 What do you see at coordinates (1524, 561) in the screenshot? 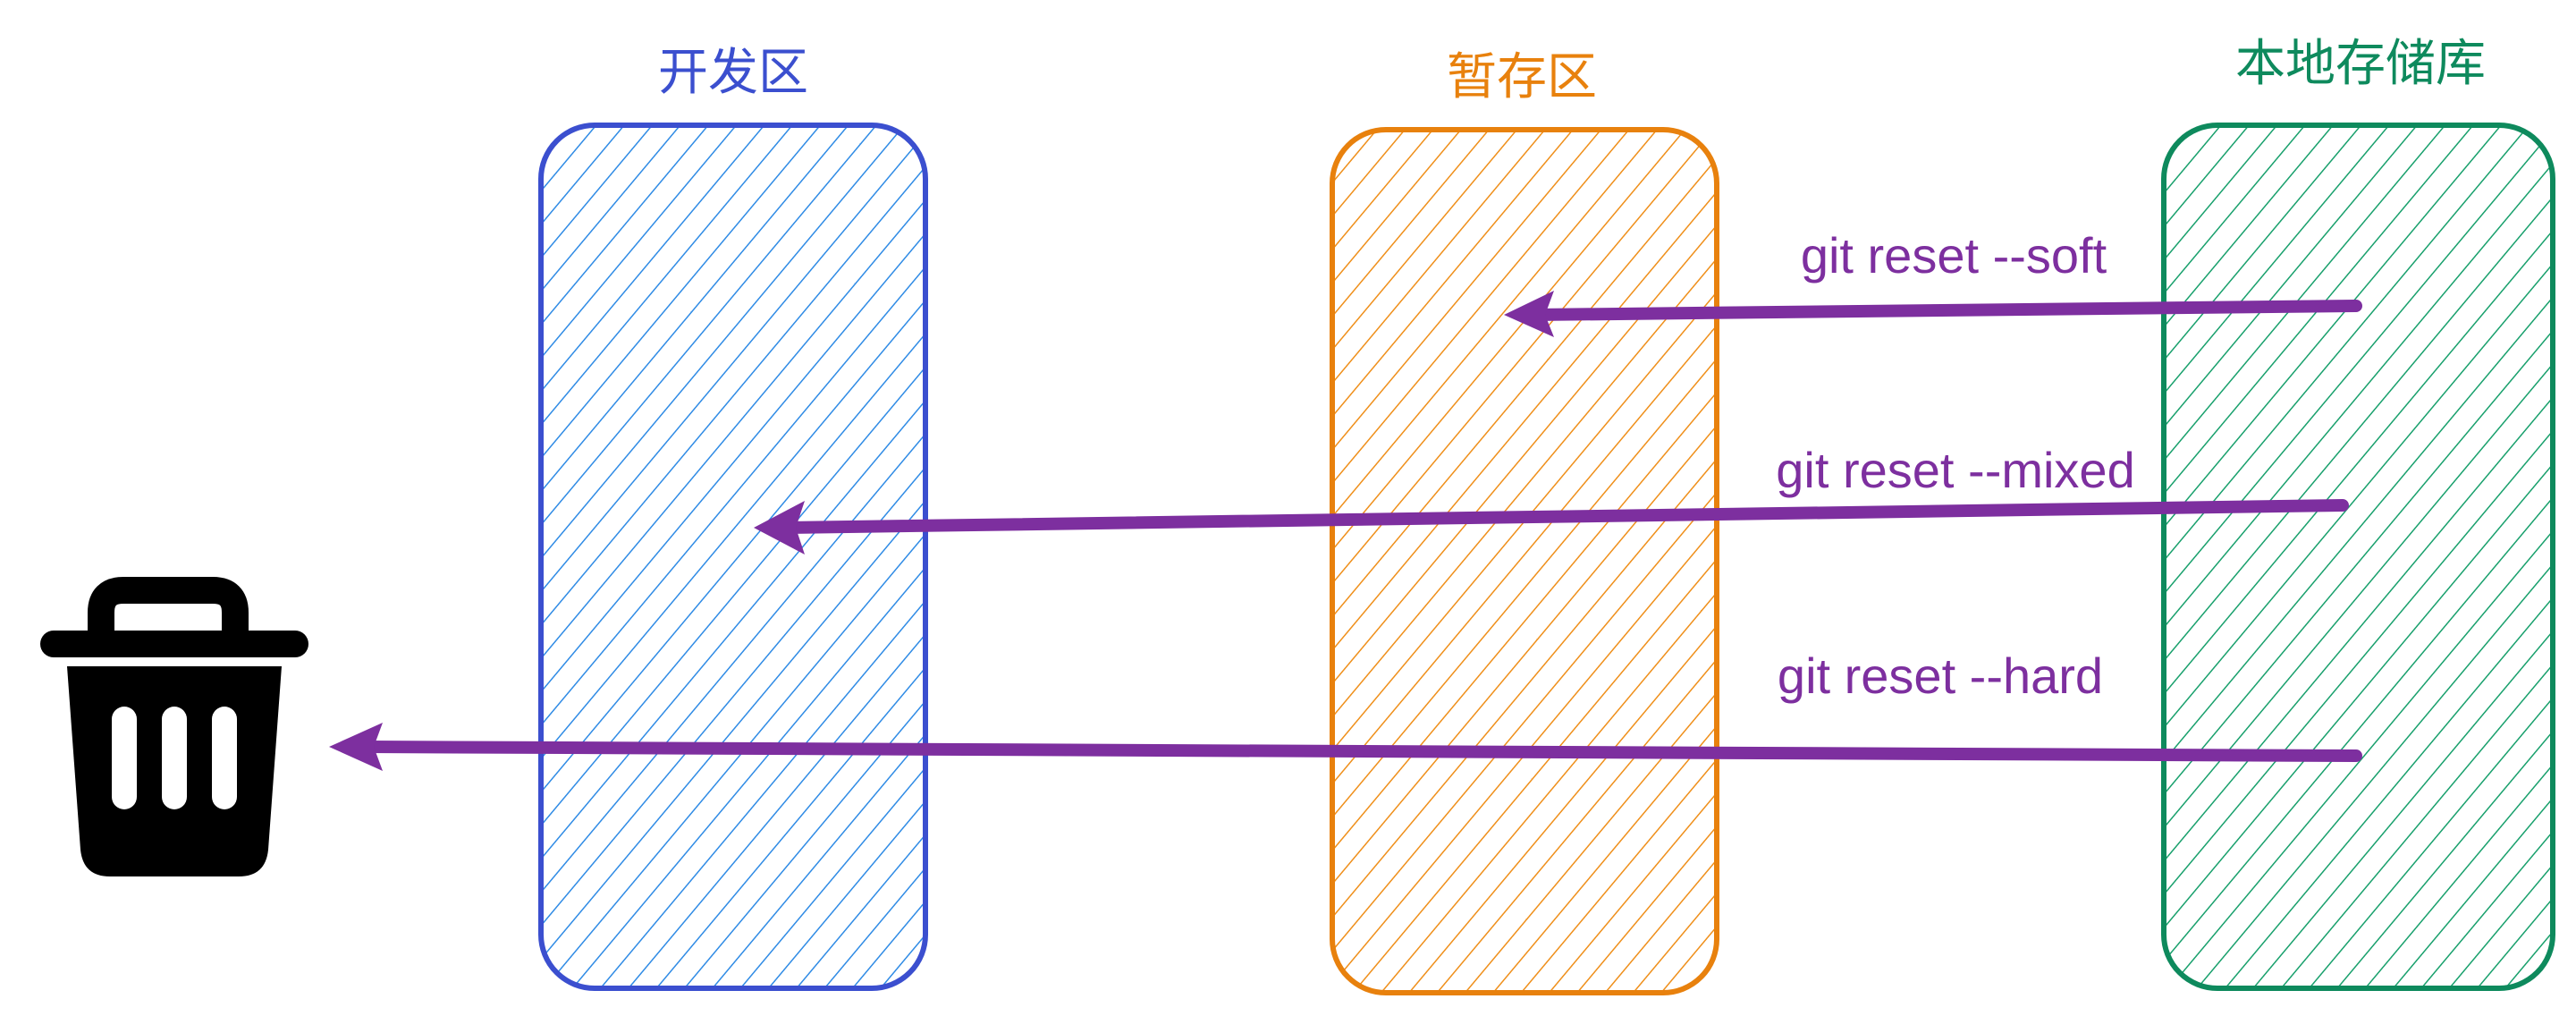
I see `zone-stage-box` at bounding box center [1524, 561].